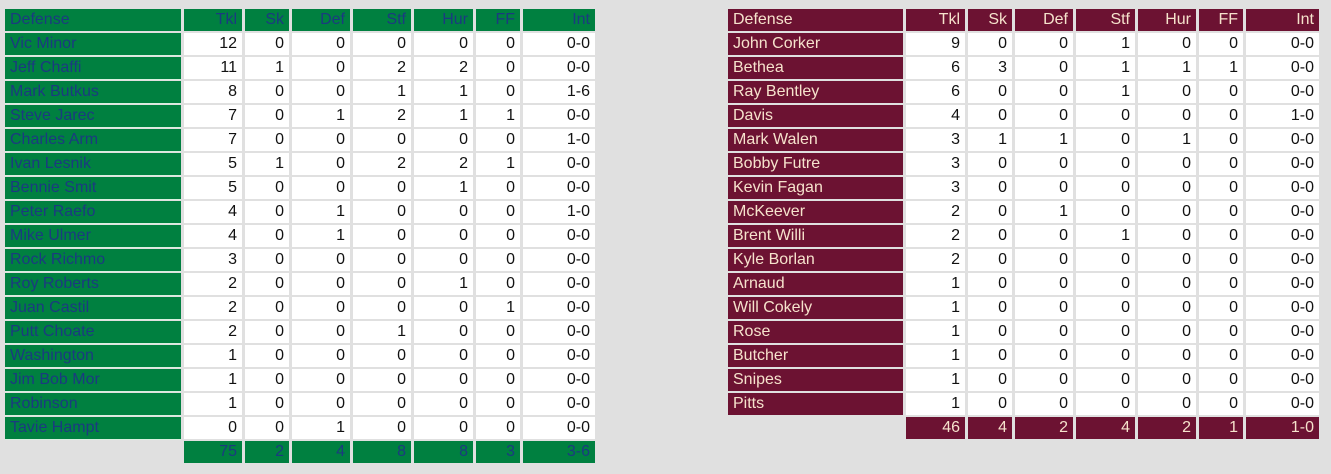 This screenshot has height=474, width=1331. What do you see at coordinates (213, 44) in the screenshot?
I see `stat-tkl: 12` at bounding box center [213, 44].